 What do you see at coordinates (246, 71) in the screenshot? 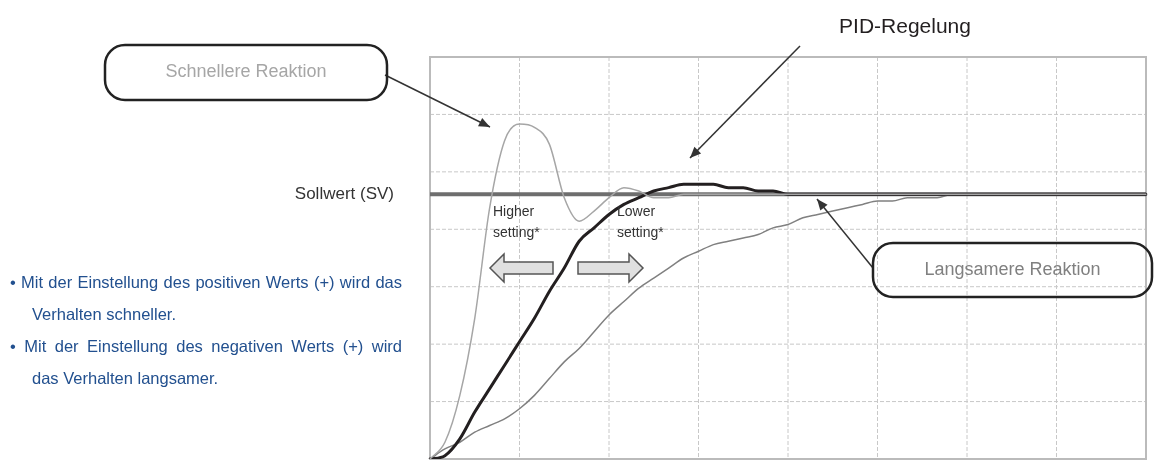
I see `text: Schnellere Reaktion` at bounding box center [246, 71].